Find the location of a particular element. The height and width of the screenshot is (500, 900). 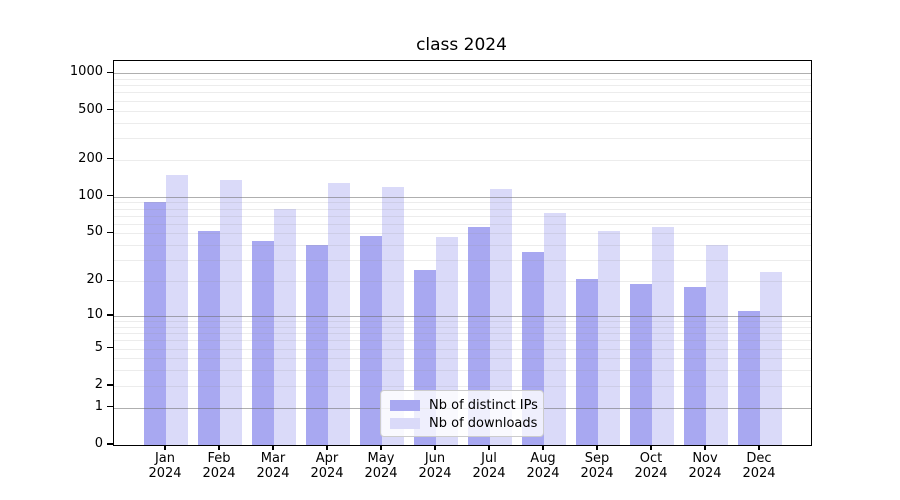

x-tick-label-aug: Aug 2024 is located at coordinates (543, 466).